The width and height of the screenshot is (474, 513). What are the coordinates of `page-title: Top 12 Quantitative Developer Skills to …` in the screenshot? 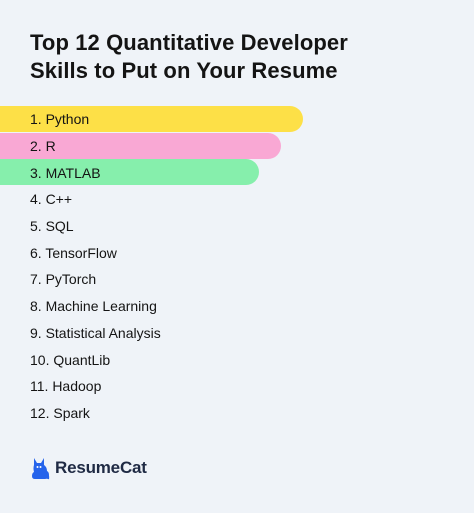 It's located at (240, 57).